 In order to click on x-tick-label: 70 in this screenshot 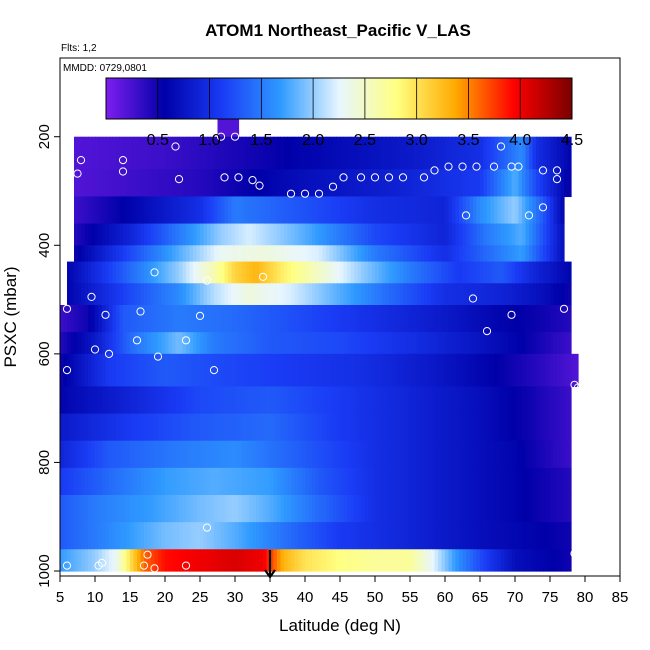, I will do `click(515, 597)`.